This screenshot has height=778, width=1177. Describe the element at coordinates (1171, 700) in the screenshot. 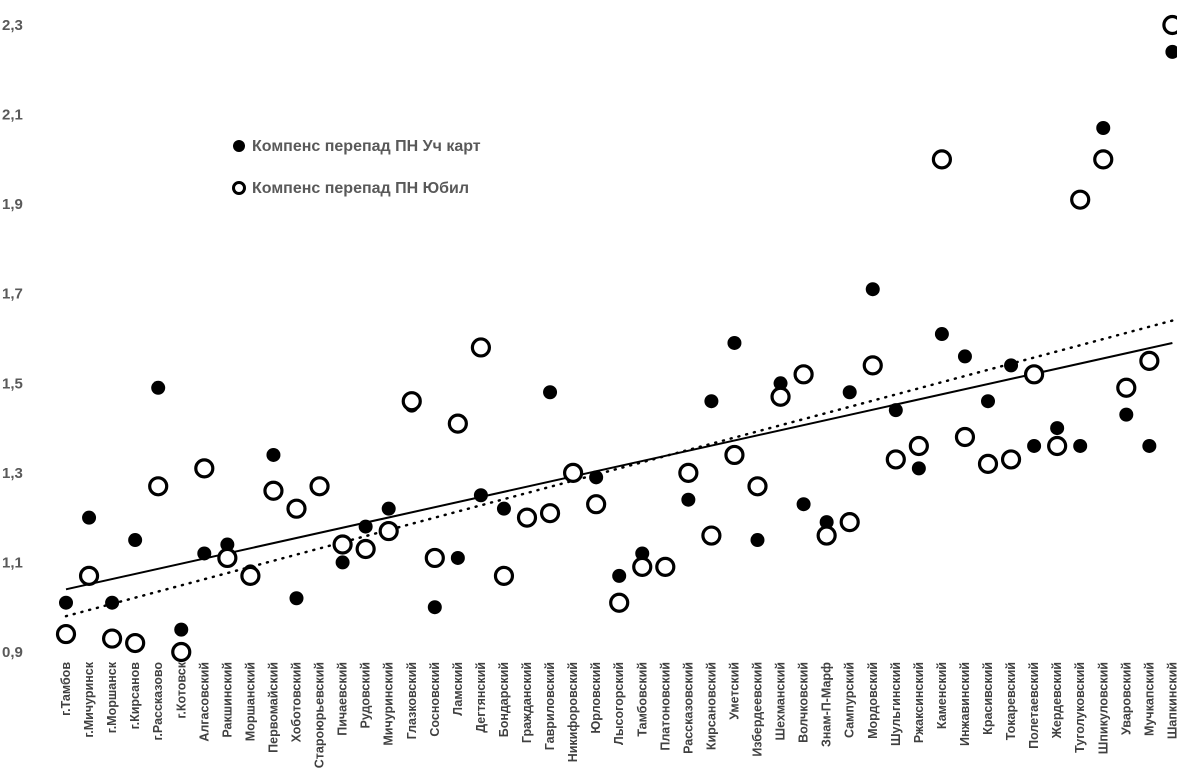

I see `x-tick-label: Шапкинский` at that location.